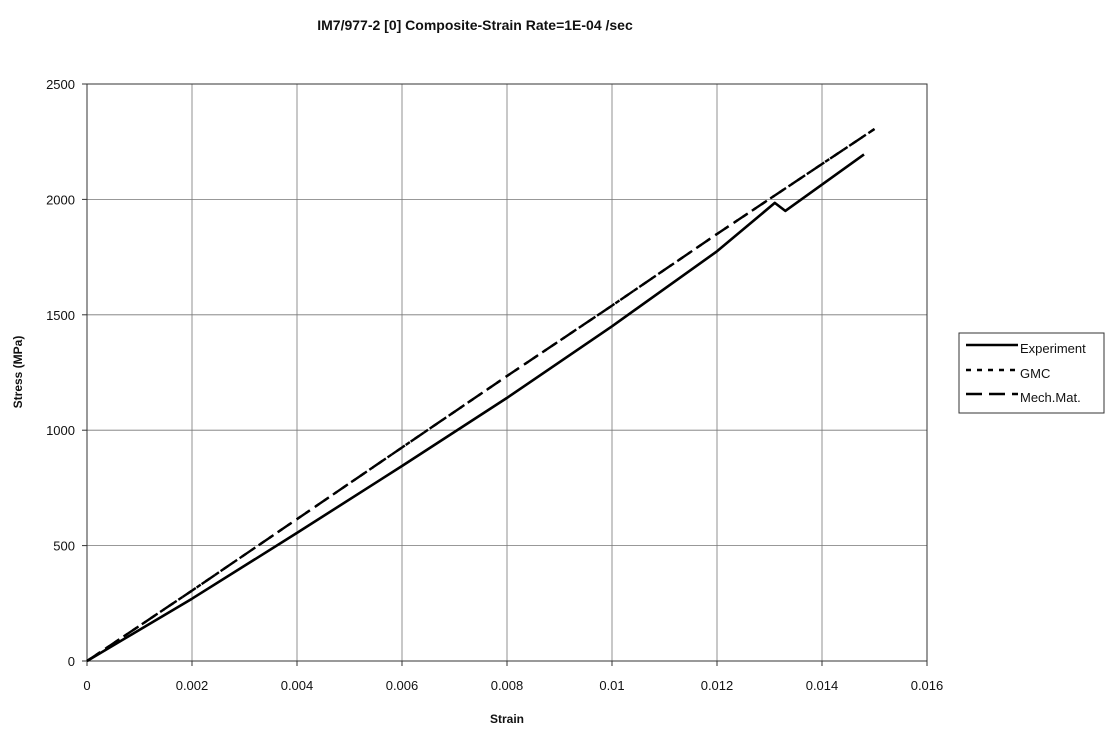  What do you see at coordinates (86, 685) in the screenshot?
I see `x-tick-label: 0` at bounding box center [86, 685].